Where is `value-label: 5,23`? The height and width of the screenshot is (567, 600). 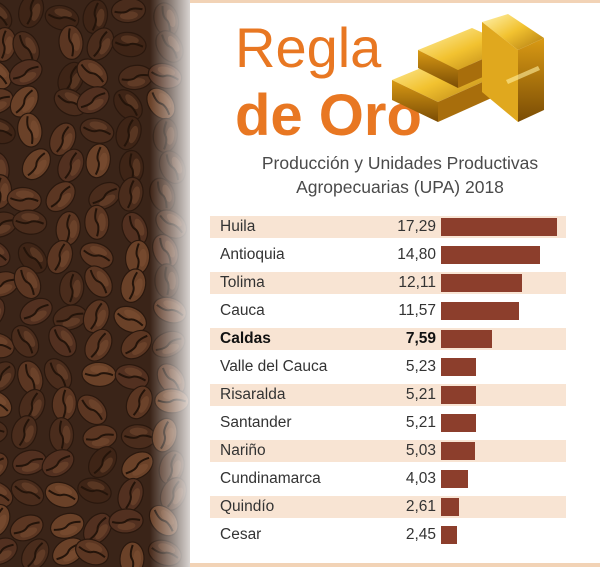 value-label: 5,23 is located at coordinates (420, 366).